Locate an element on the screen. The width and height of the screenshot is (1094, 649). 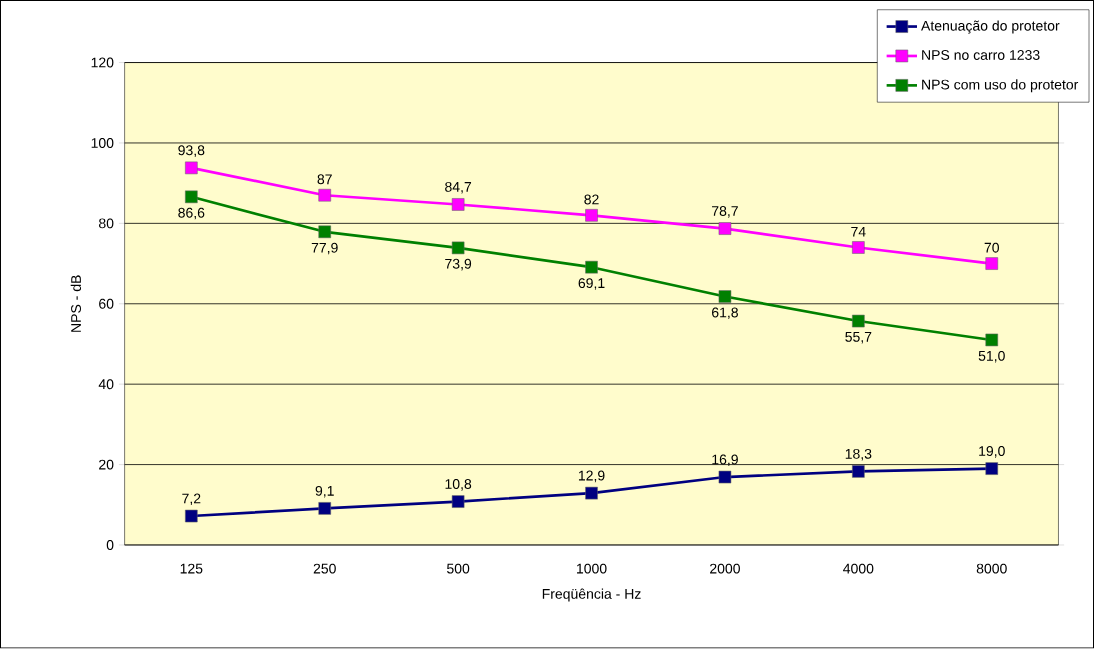
data-label: 19,0 is located at coordinates (992, 452).